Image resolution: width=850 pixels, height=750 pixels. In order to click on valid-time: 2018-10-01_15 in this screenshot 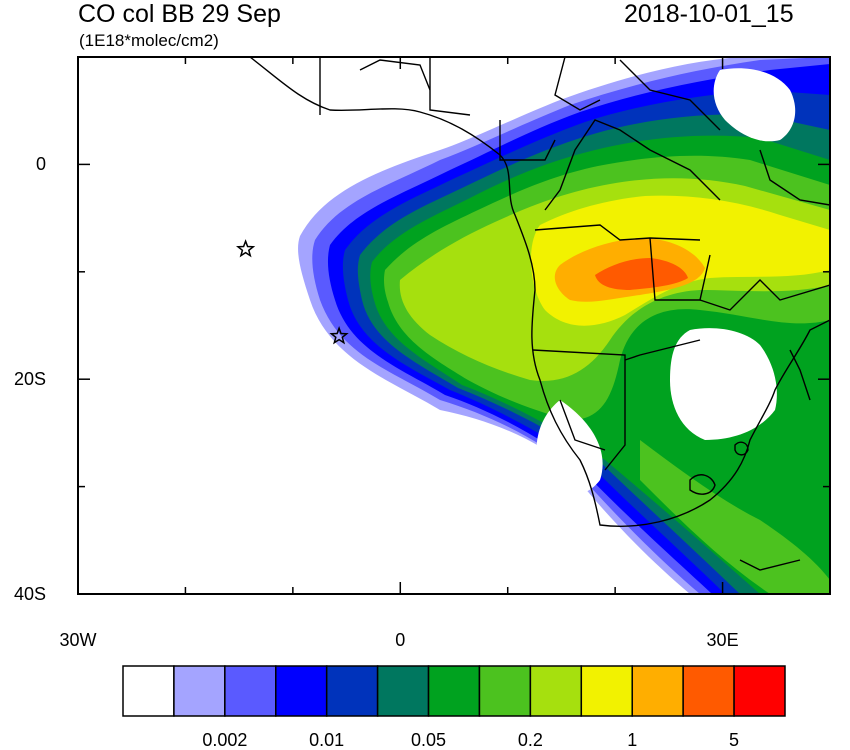, I will do `click(709, 14)`.